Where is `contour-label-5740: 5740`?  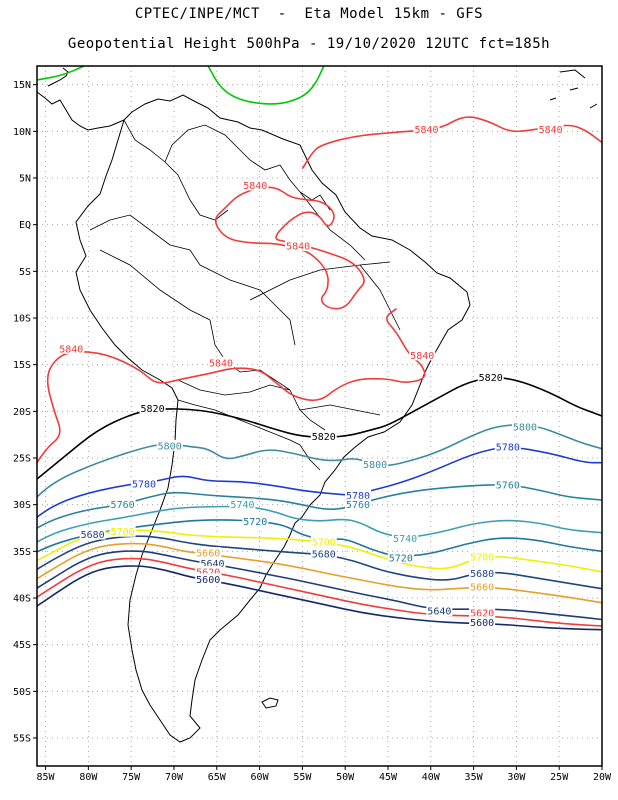
contour-label-5740: 5740 is located at coordinates (405, 539).